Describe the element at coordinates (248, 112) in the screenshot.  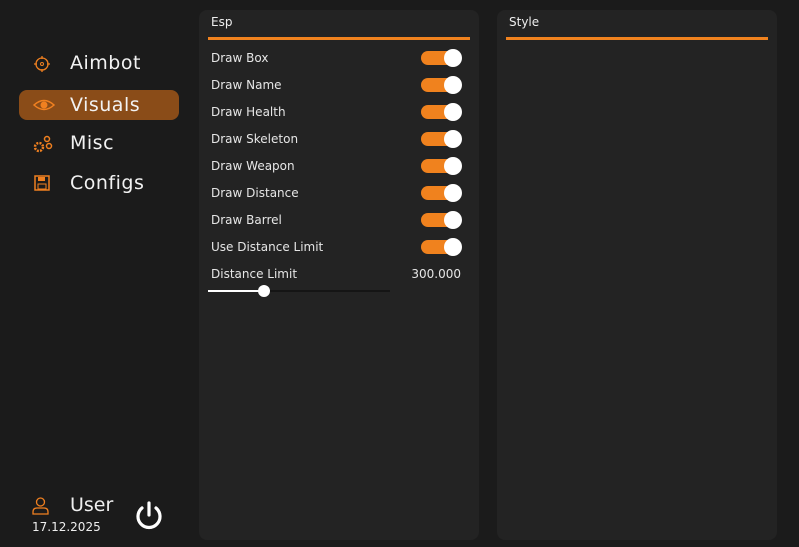
I see `toggle-label: Draw Health` at that location.